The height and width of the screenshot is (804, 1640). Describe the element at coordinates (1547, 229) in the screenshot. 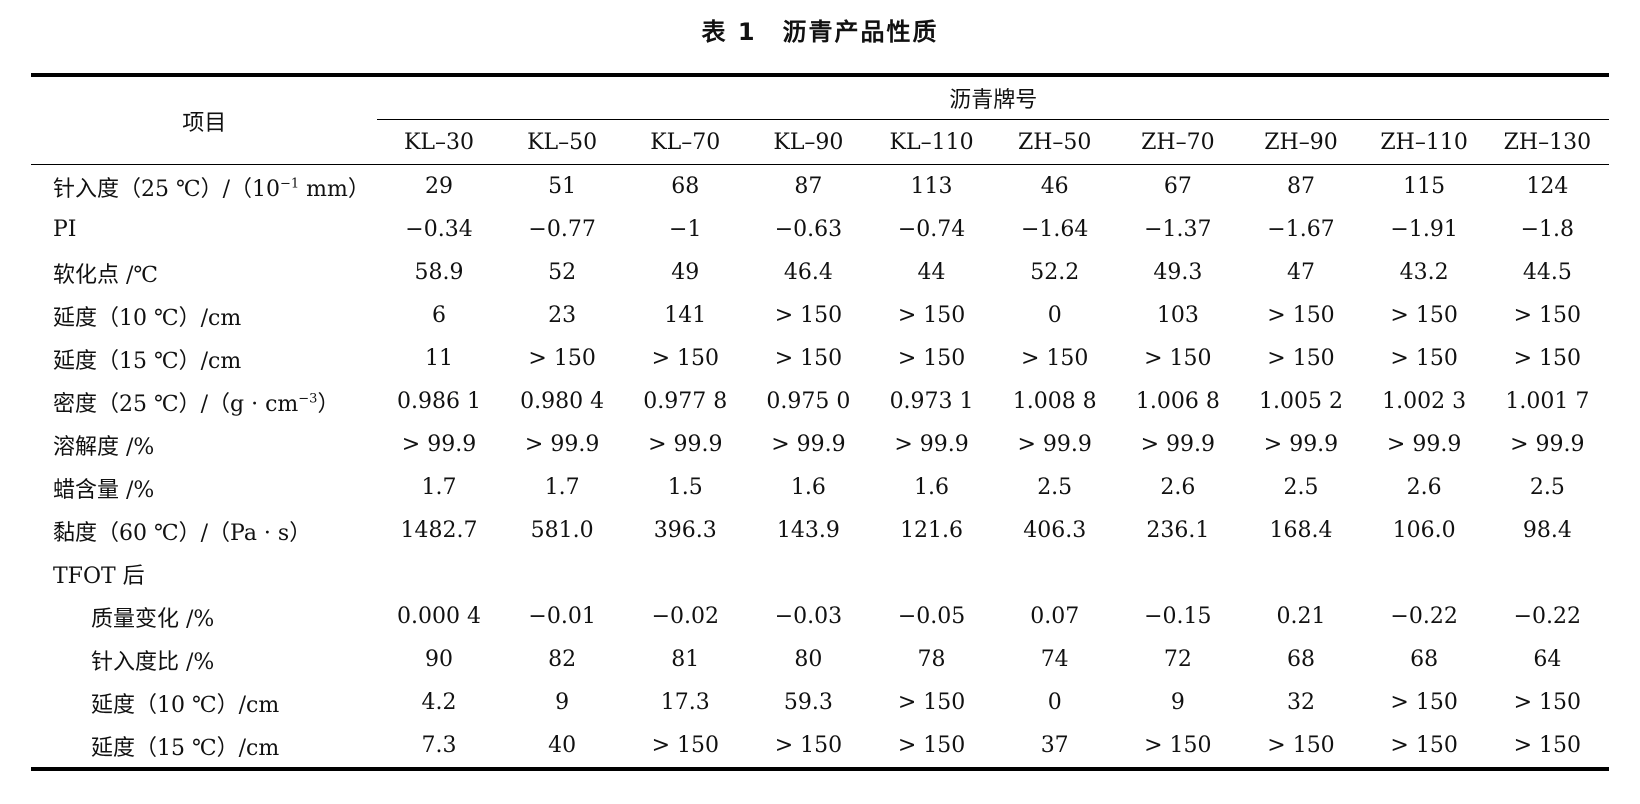

I see `data-cell: −1.8` at that location.